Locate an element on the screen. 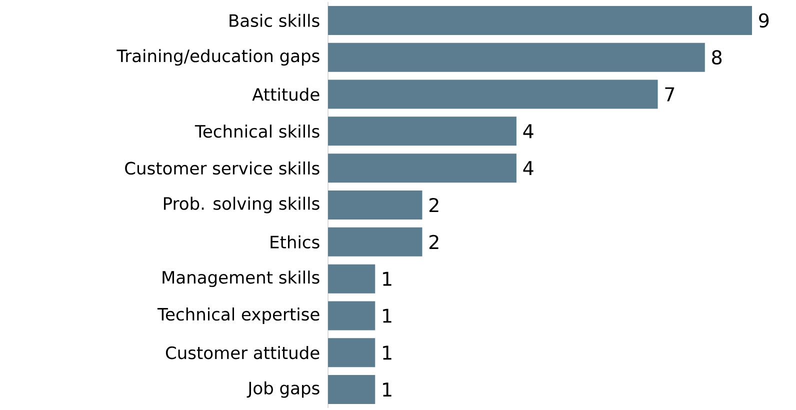  y-tick-label: Customer attitude is located at coordinates (243, 353).